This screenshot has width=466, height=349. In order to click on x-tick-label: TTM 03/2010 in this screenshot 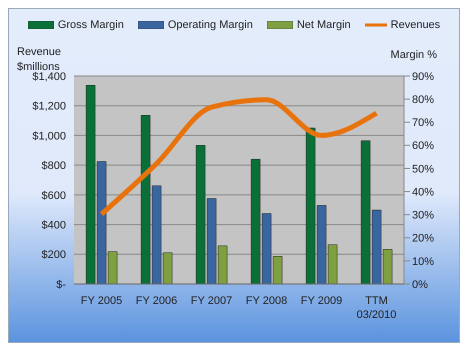, I will do `click(376, 308)`.